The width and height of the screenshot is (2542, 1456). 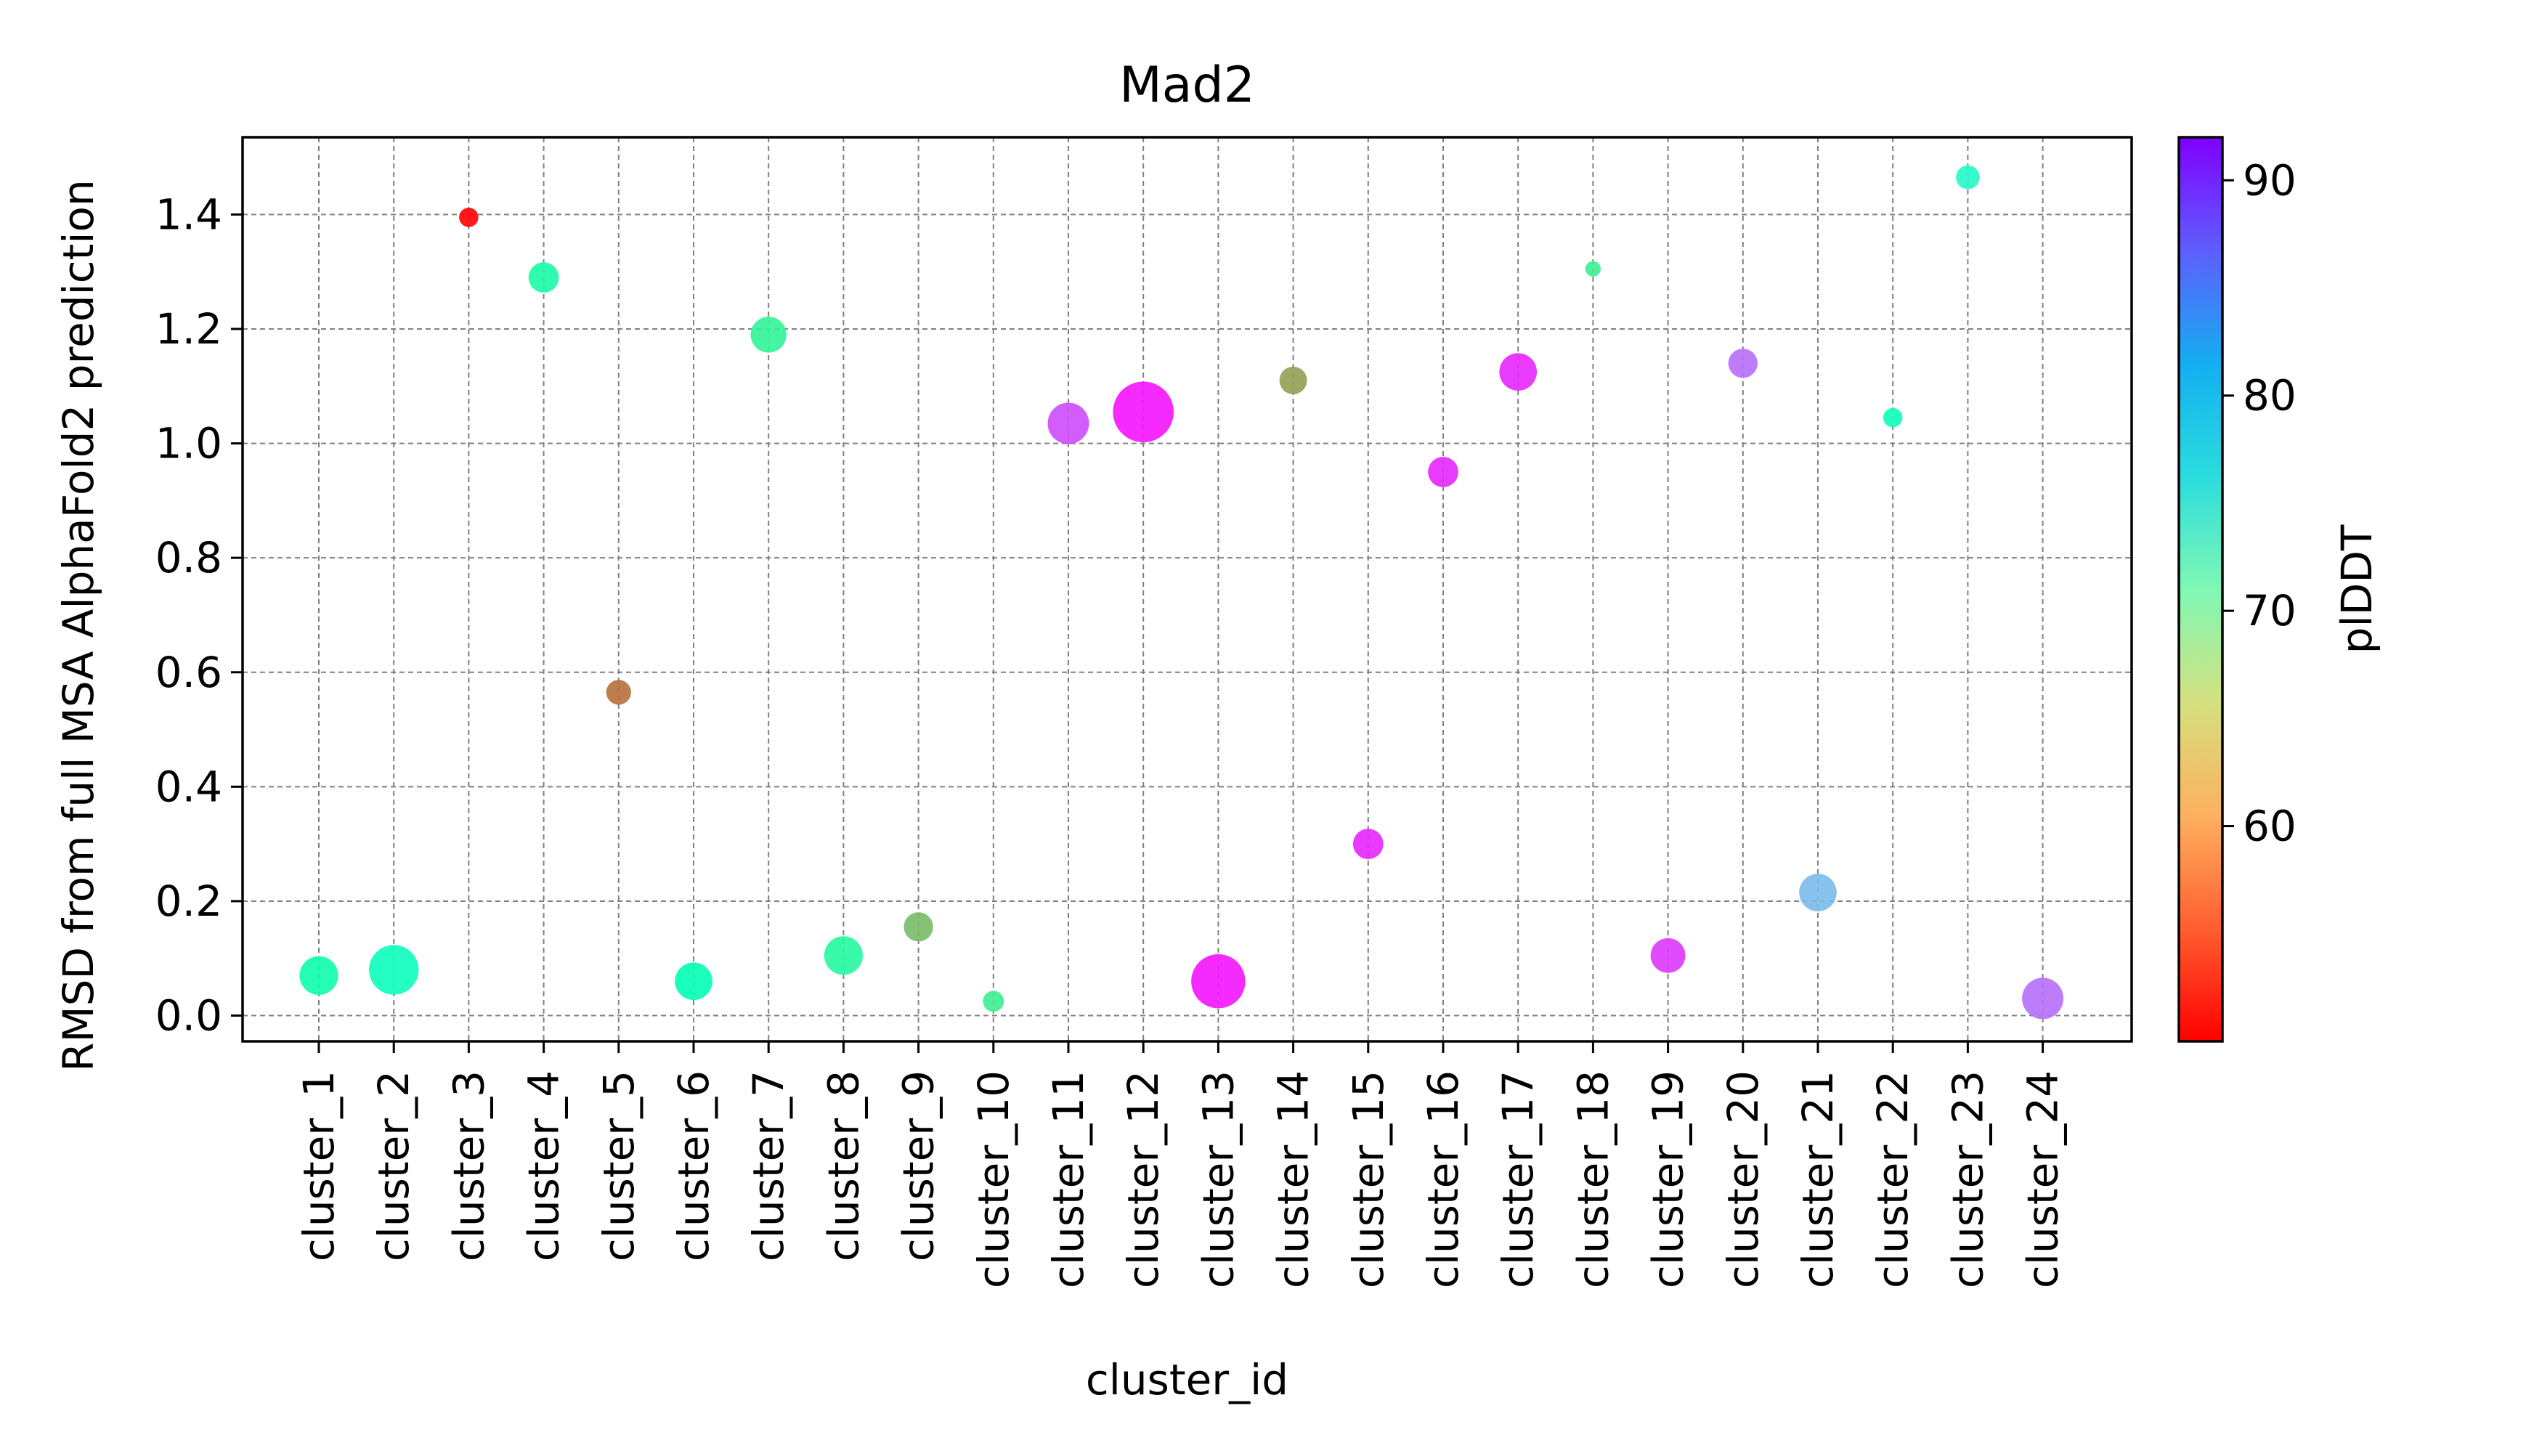 What do you see at coordinates (189, 557) in the screenshot?
I see `y-tick-label: 0.8` at bounding box center [189, 557].